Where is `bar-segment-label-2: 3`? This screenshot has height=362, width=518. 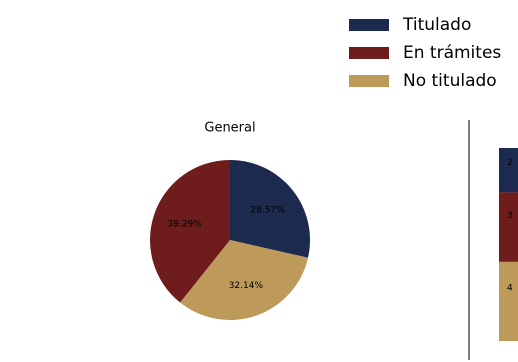 bar-segment-label-2: 3 is located at coordinates (510, 216).